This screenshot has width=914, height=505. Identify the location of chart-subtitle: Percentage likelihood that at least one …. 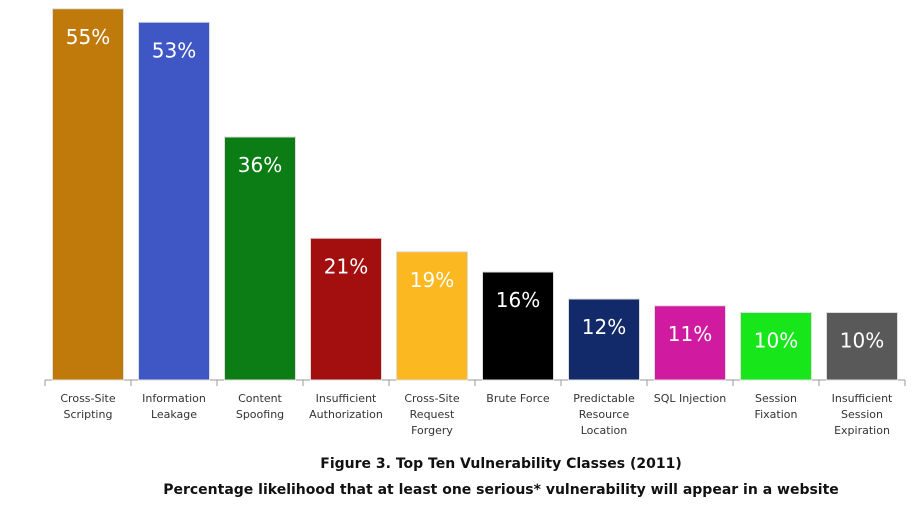
(501, 490).